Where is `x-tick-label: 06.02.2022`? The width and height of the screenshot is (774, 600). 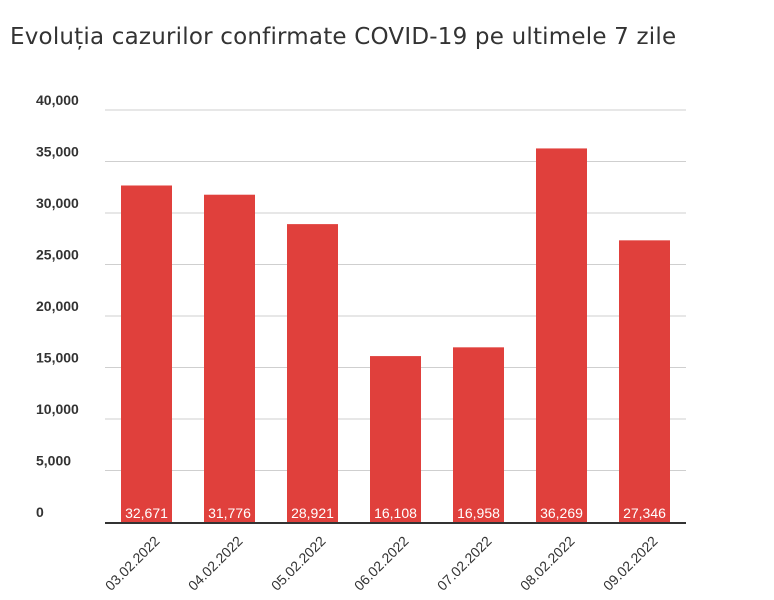
x-tick-label: 06.02.2022 is located at coordinates (381, 563).